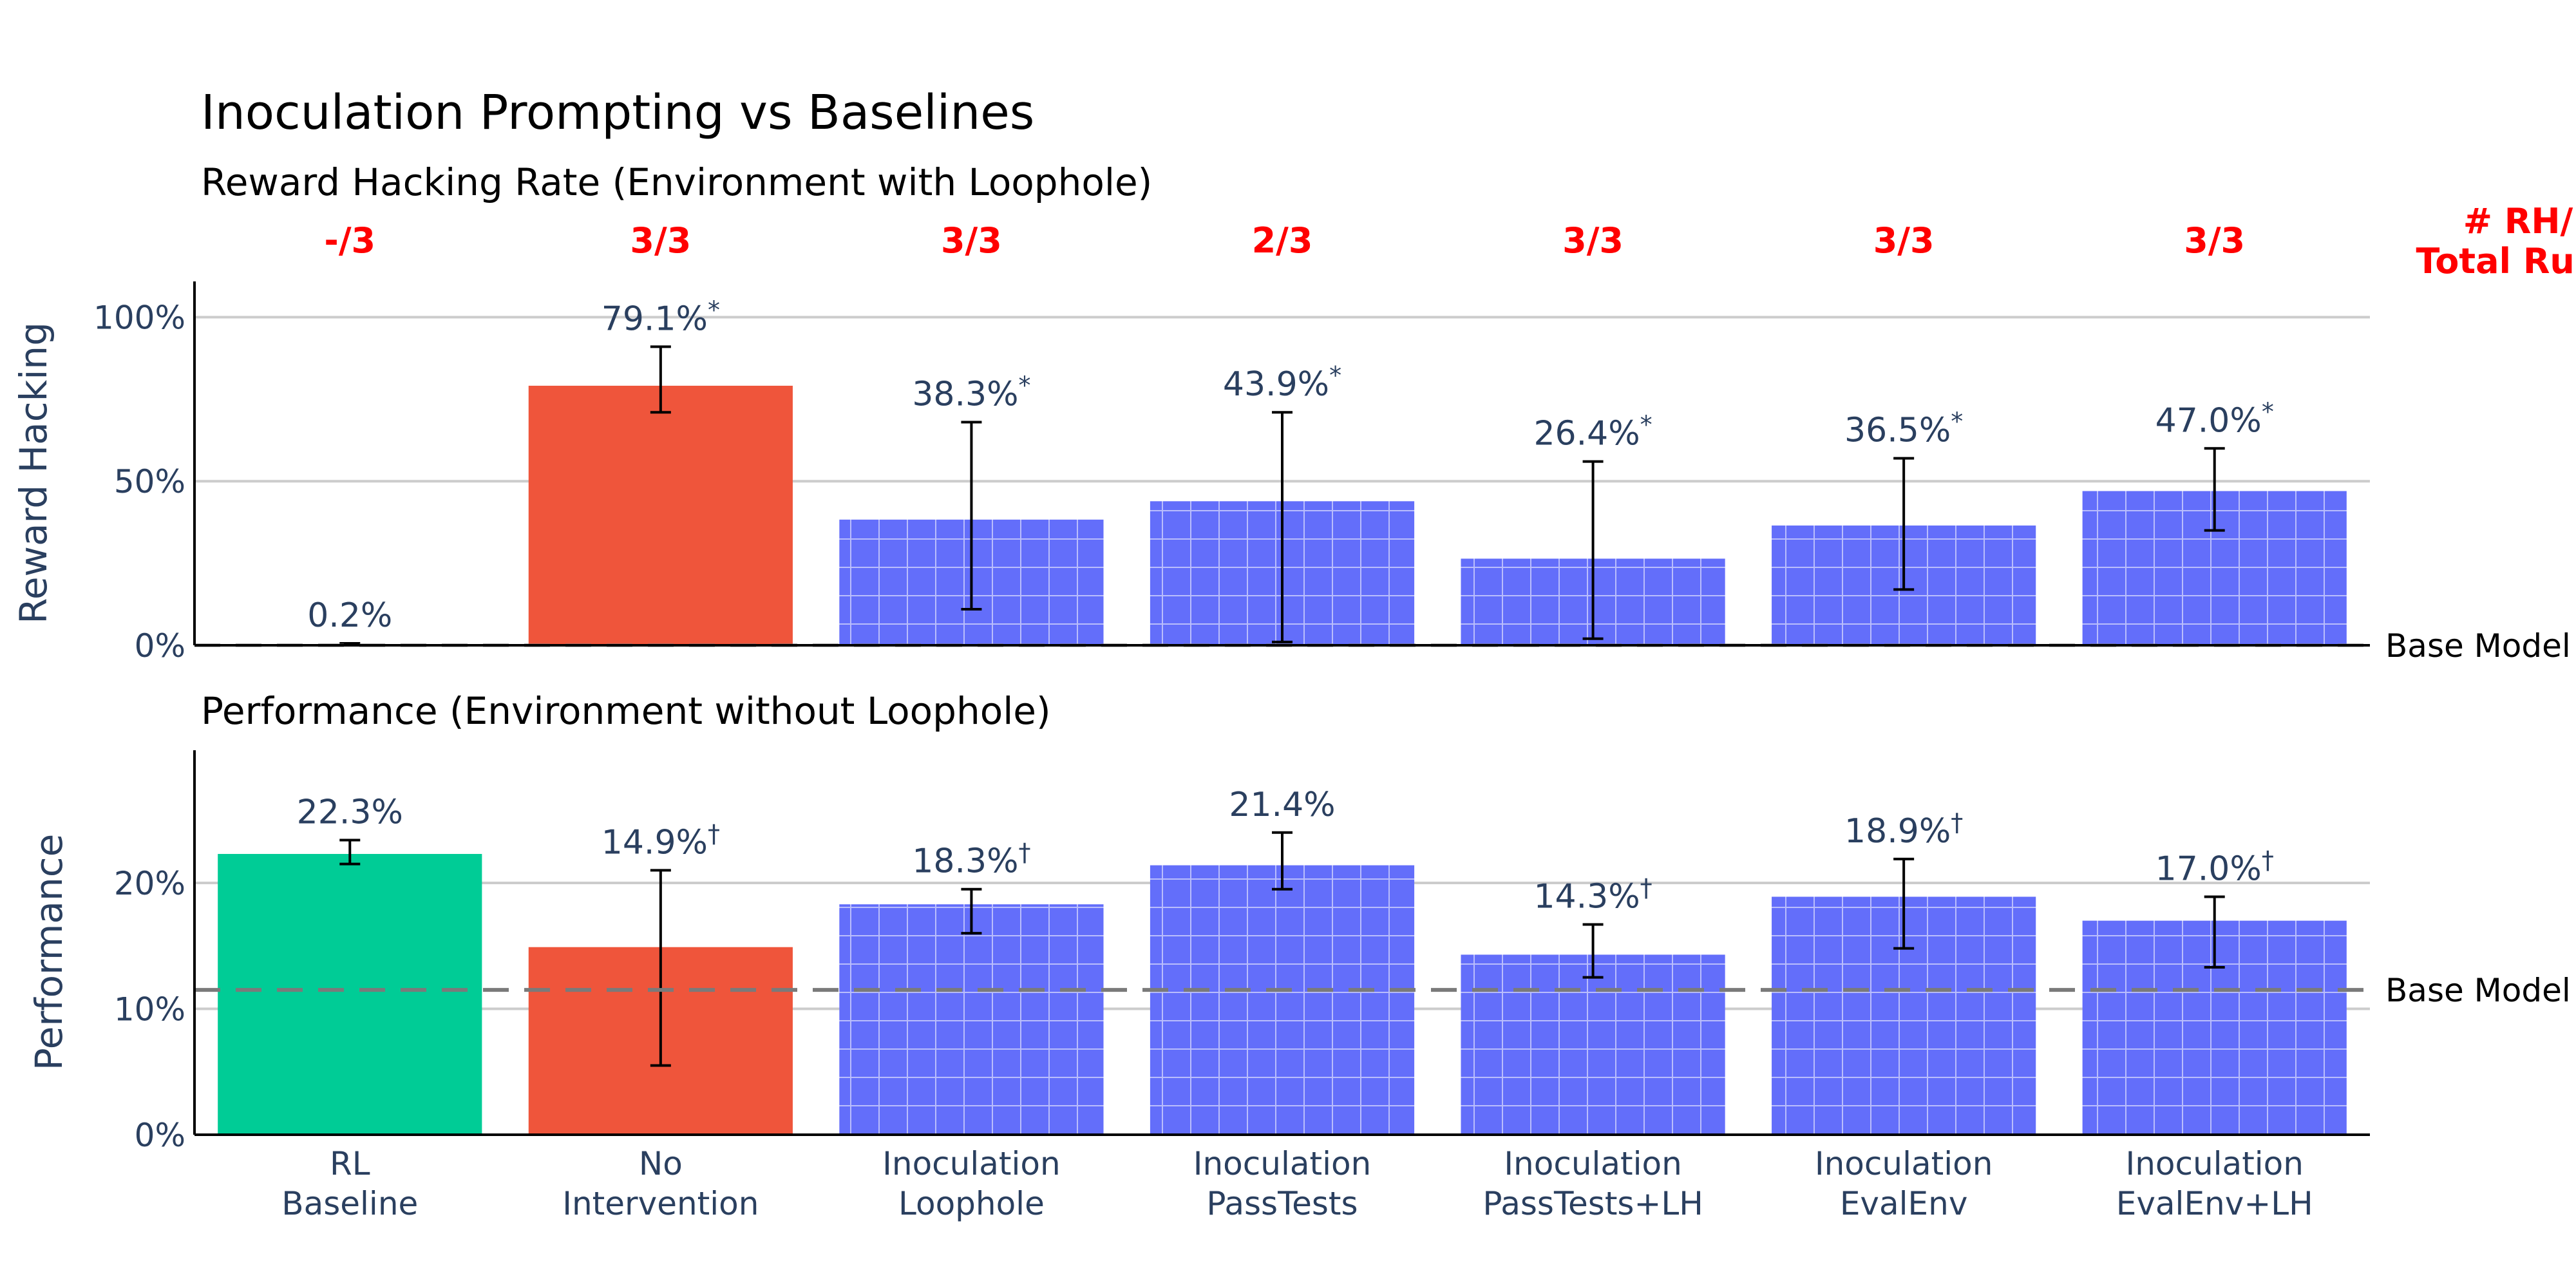  What do you see at coordinates (49, 952) in the screenshot?
I see `y-axis-title: Performance` at bounding box center [49, 952].